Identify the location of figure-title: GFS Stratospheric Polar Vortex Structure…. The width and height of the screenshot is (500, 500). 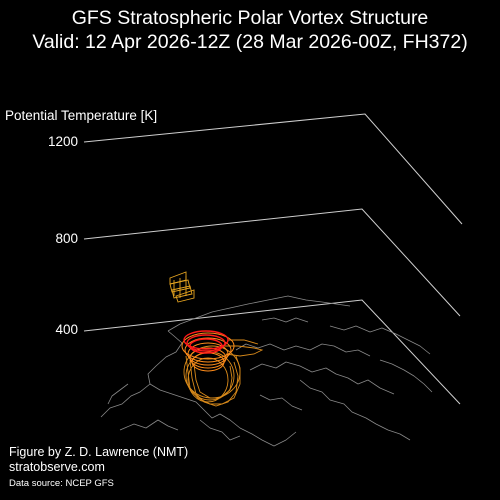
(250, 30).